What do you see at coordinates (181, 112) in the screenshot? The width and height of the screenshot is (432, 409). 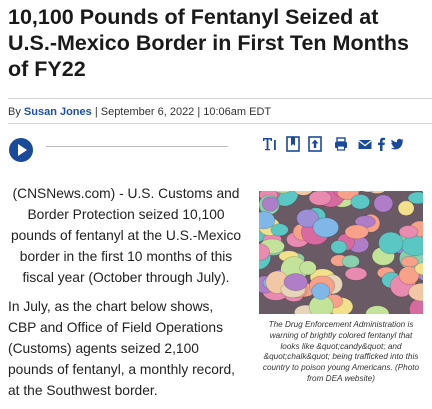 I see `byline-date: | September 6, 2022 | 10:06am EDT` at bounding box center [181, 112].